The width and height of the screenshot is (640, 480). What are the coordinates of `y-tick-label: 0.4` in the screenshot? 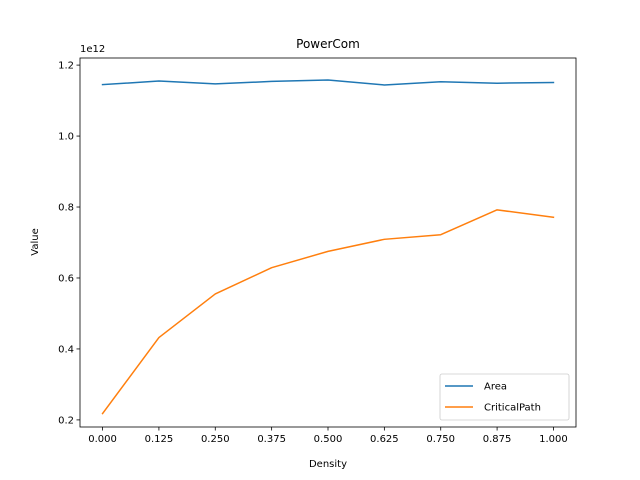 It's located at (66, 349).